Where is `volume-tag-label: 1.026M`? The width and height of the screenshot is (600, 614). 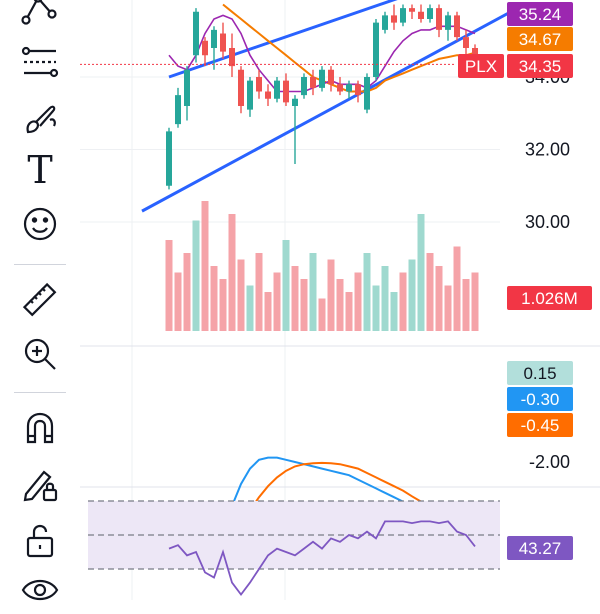
volume-tag-label: 1.026M is located at coordinates (549, 298).